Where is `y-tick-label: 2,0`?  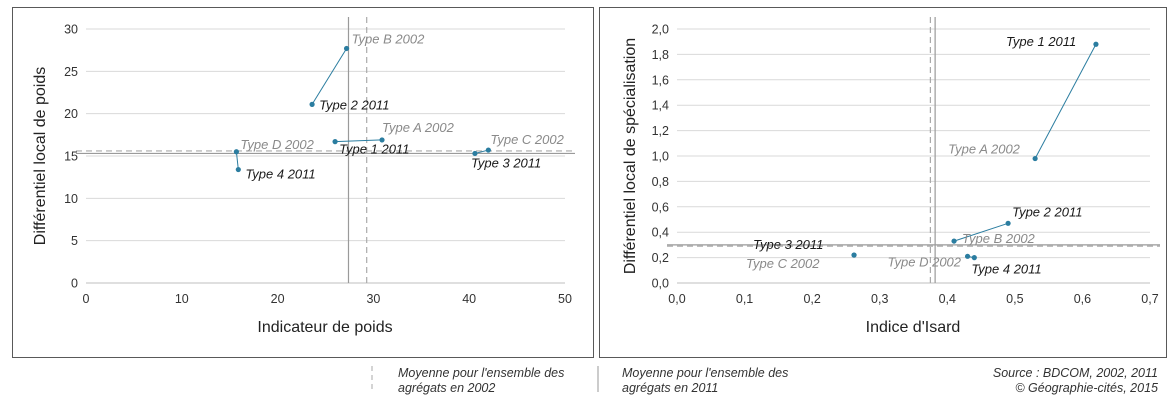 y-tick-label: 2,0 is located at coordinates (660, 30).